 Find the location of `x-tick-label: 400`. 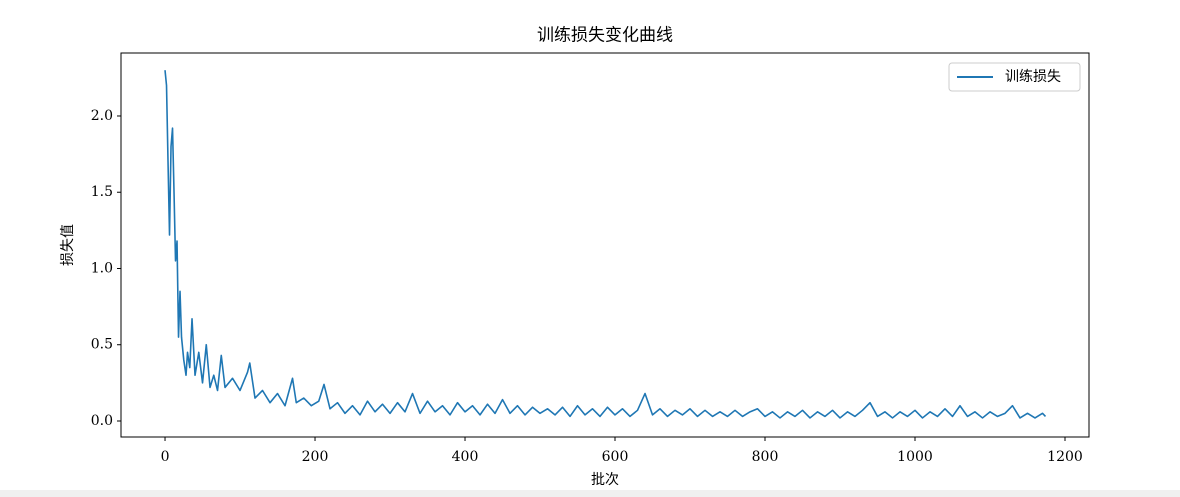

x-tick-label: 400 is located at coordinates (465, 457).